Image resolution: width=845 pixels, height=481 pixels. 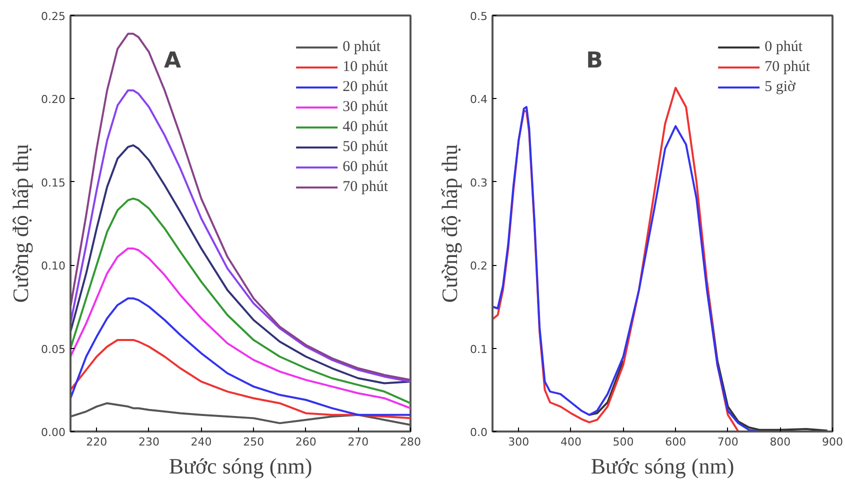 I want to click on y-tick-label: 0.2, so click(x=479, y=266).